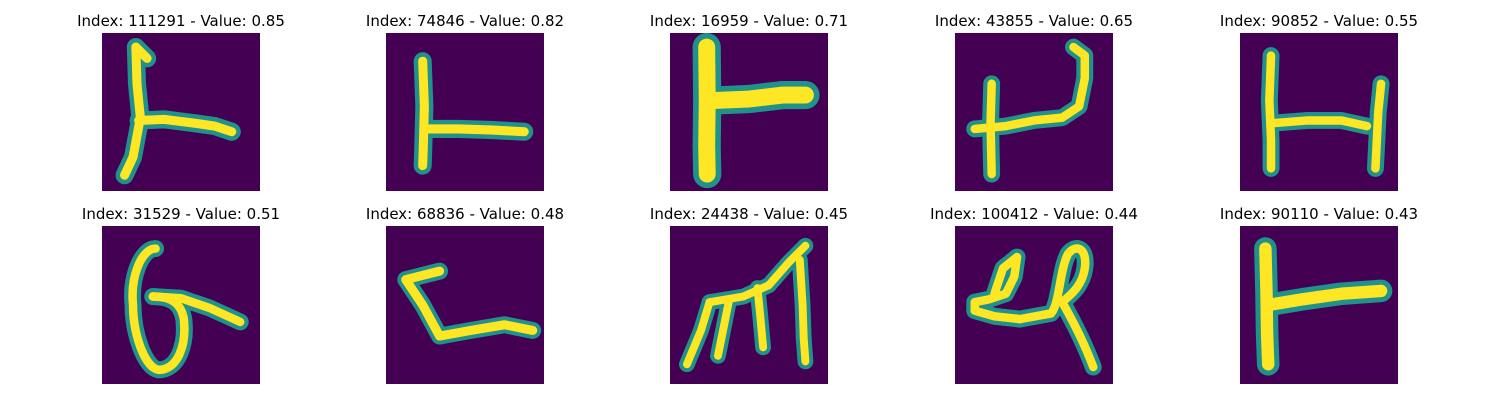 The height and width of the screenshot is (400, 1500). I want to click on panel-title-5: Index: 90852 - Value: 0.55, so click(1319, 21).